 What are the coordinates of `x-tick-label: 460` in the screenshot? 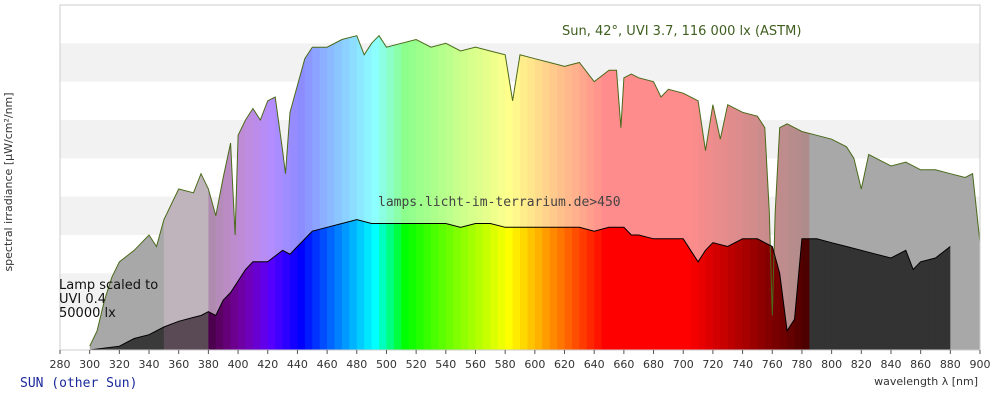 It's located at (327, 364).